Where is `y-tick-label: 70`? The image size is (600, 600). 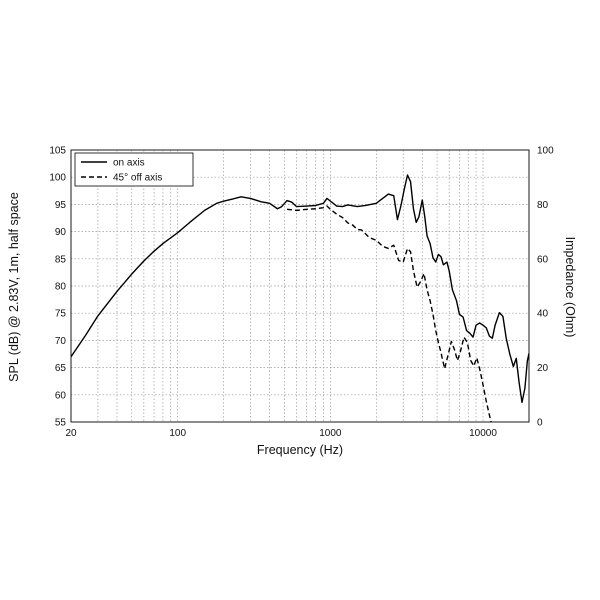
y-tick-label: 70 is located at coordinates (61, 341).